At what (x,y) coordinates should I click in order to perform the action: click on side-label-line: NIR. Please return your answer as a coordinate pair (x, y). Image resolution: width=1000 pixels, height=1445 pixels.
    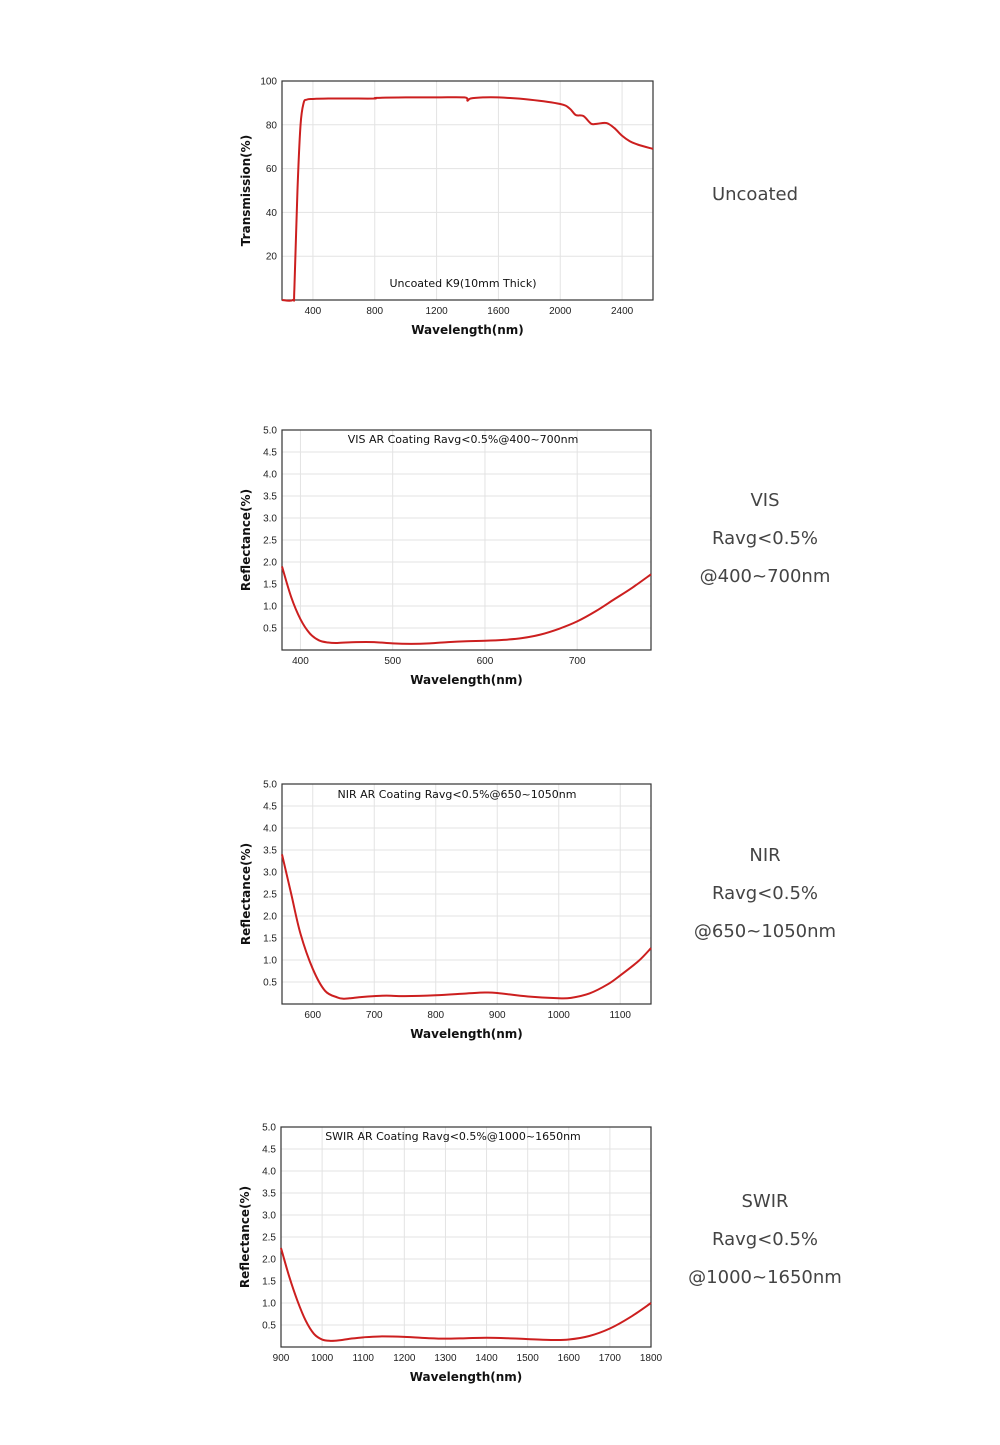
    Looking at the image, I should click on (765, 855).